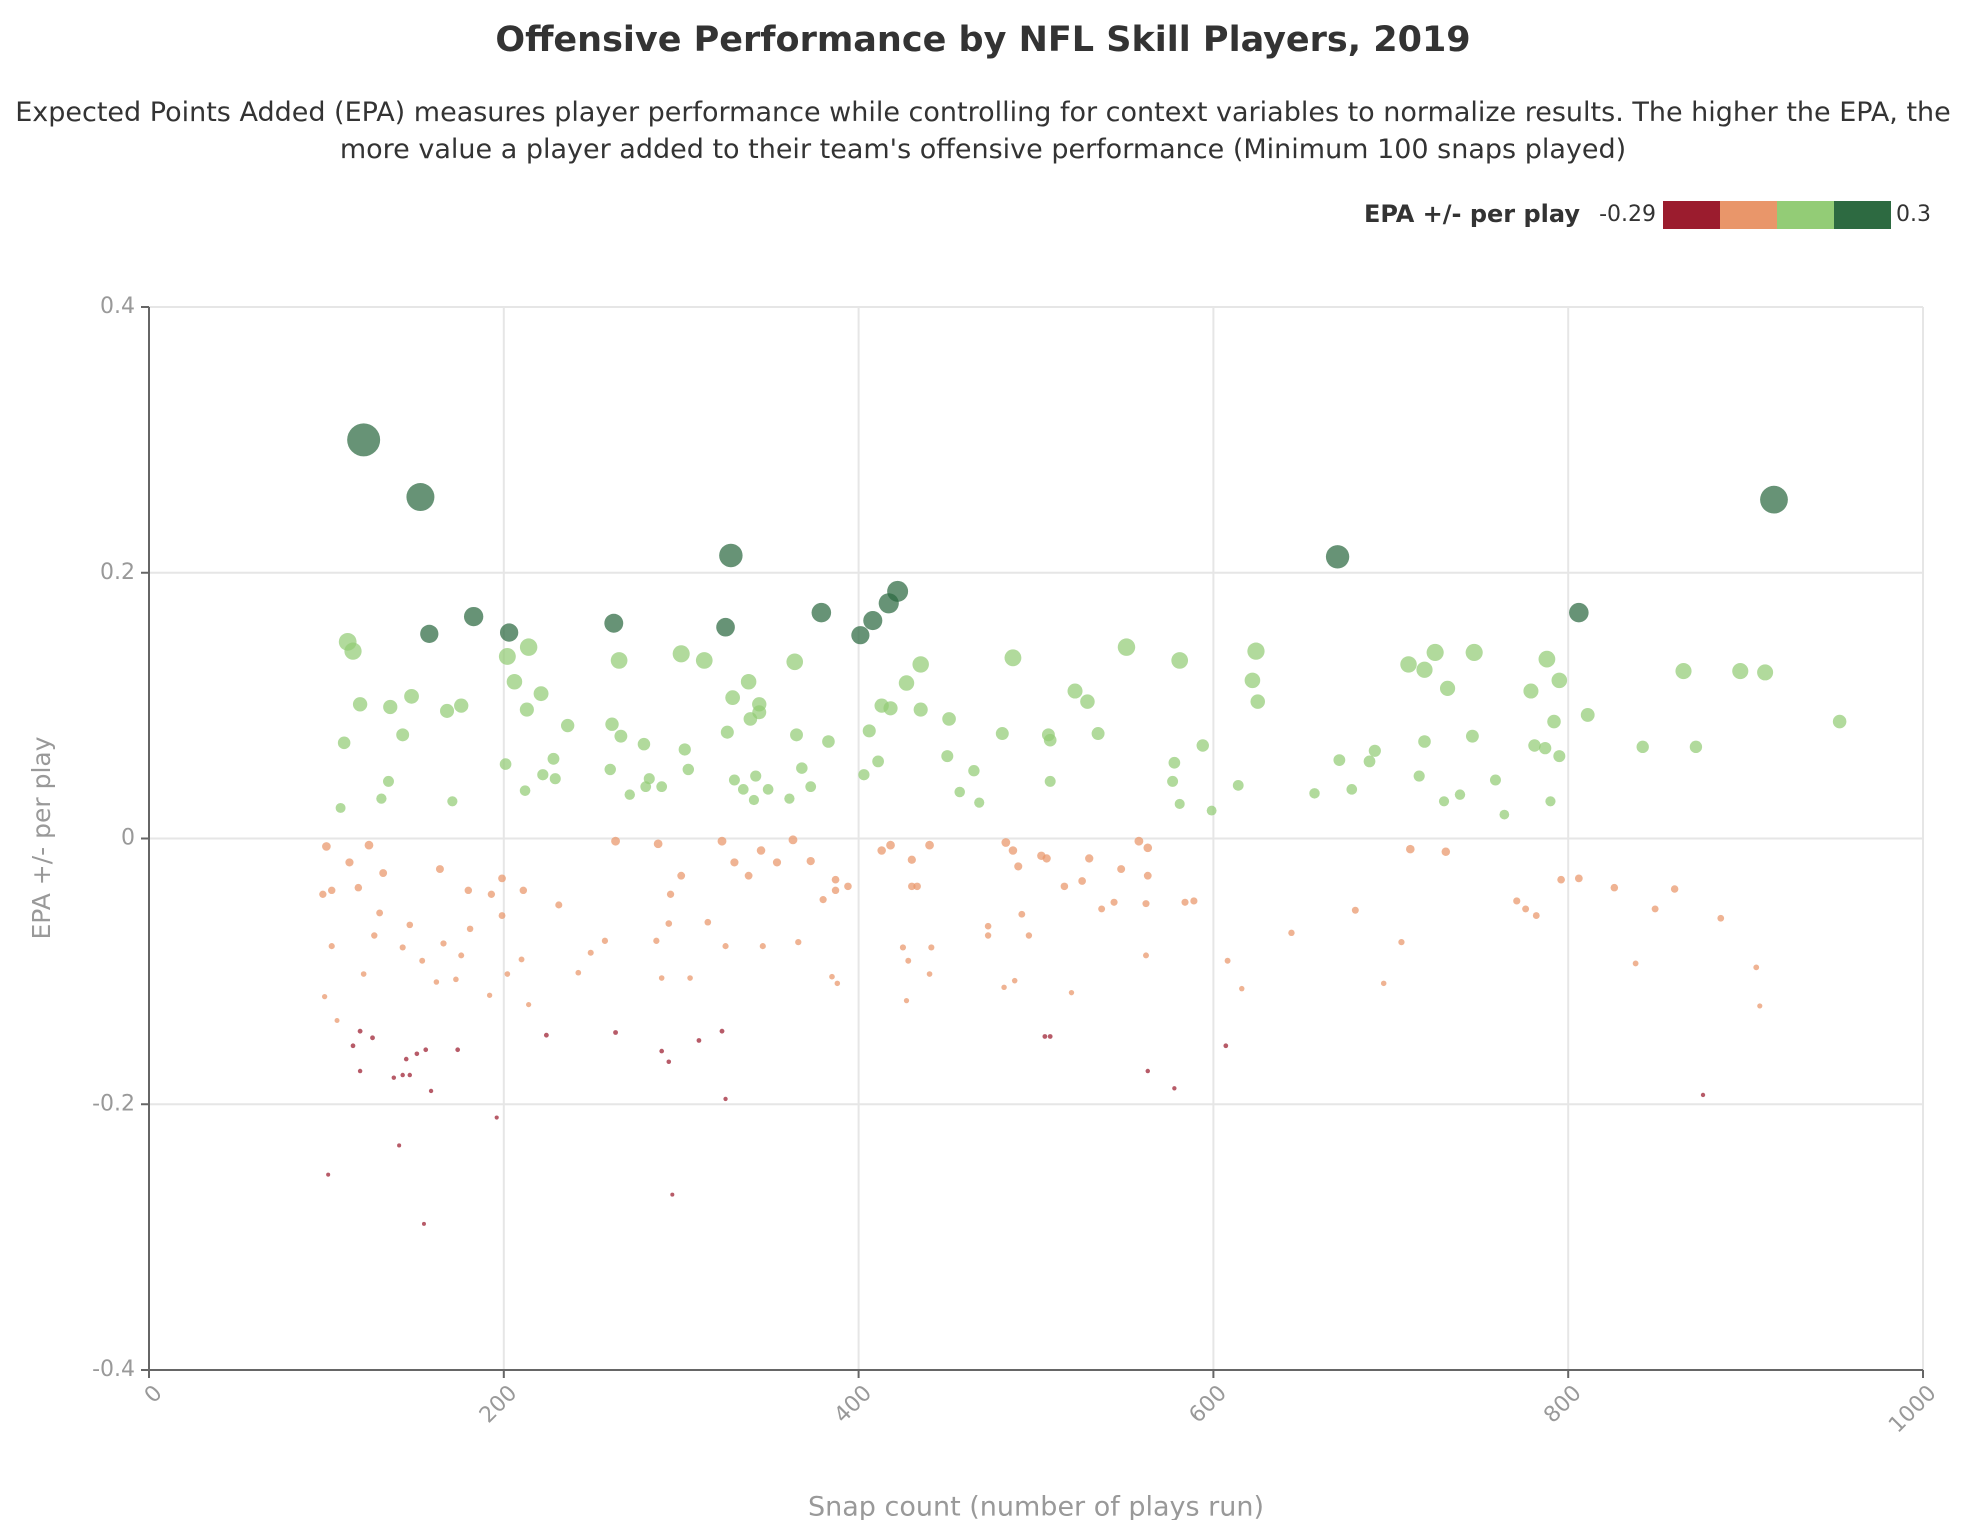 The image size is (1966, 1520). I want to click on legend-swatch, so click(1862, 215).